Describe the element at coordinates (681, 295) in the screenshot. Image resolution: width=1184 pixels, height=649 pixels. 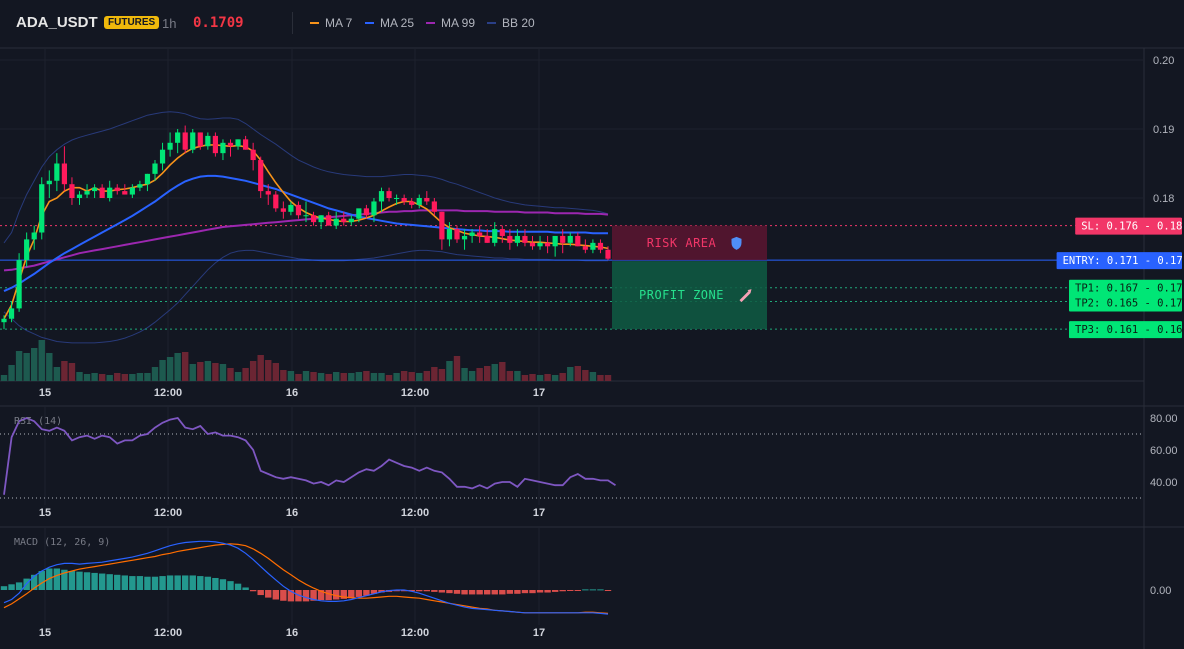
I see `profit-zone-label: PROFIT ZONE` at that location.